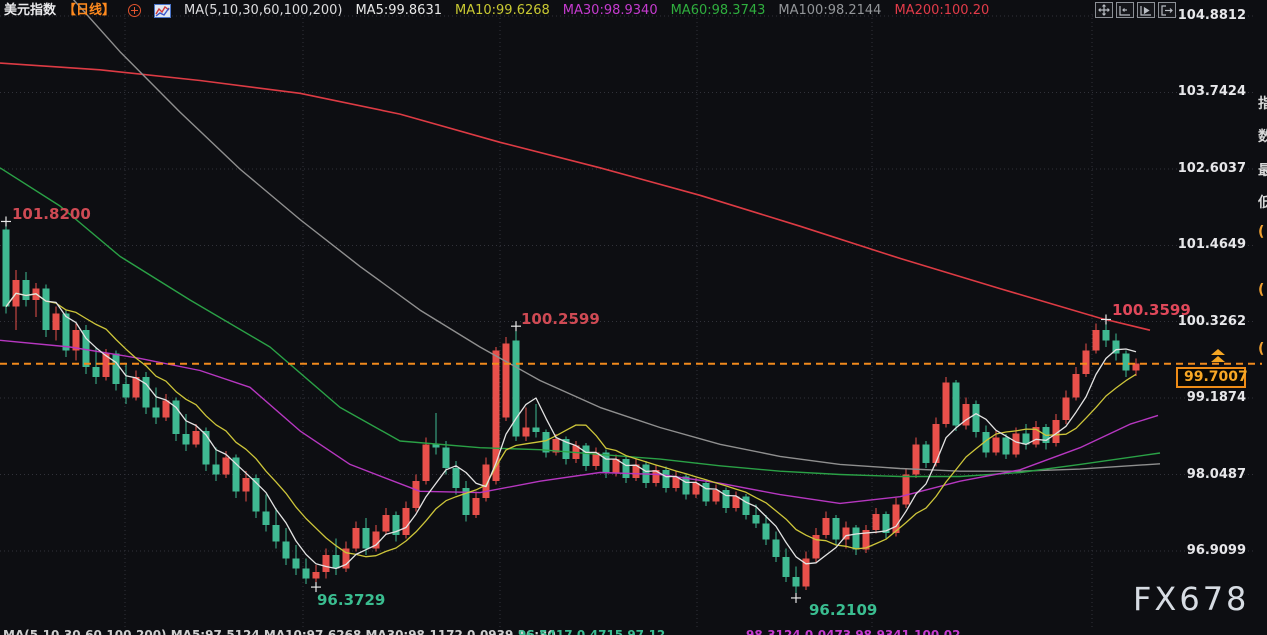 Image resolution: width=1267 pixels, height=635 pixels. Describe the element at coordinates (1212, 377) in the screenshot. I see `current-price-tag: 99.7007` at that location.